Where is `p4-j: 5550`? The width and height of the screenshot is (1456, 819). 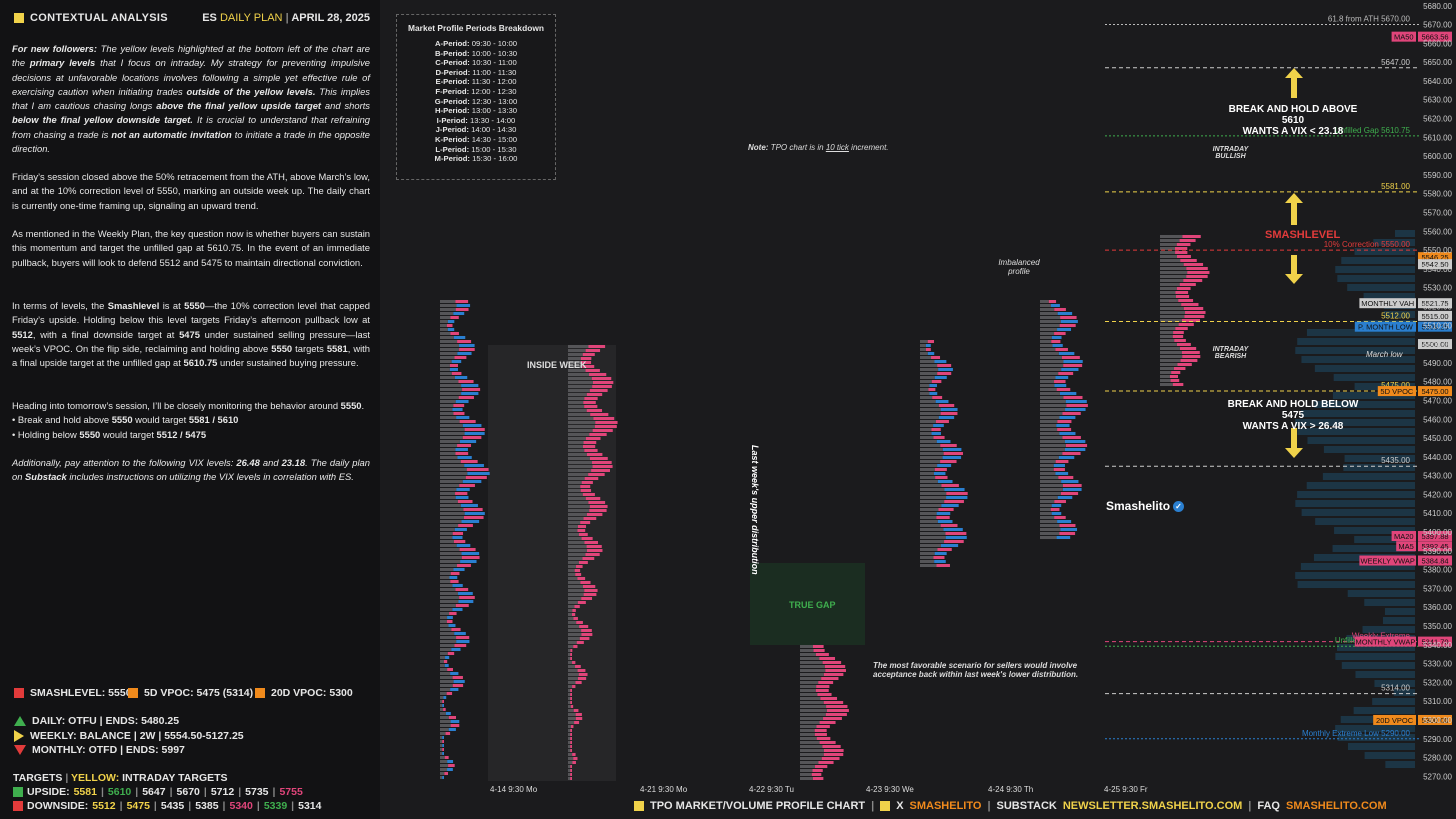 p4-j: 5550 is located at coordinates (282, 348).